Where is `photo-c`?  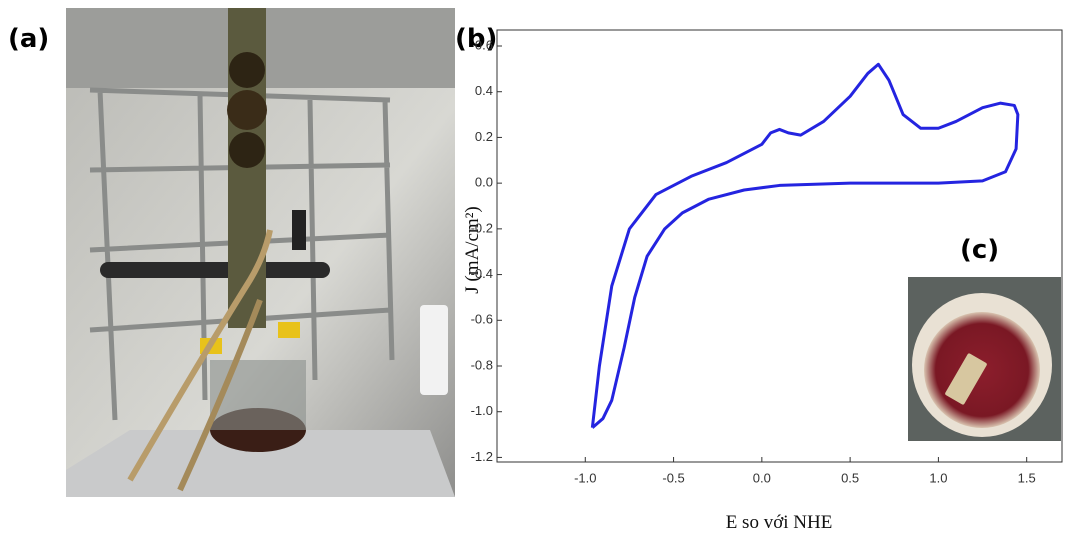
photo-c is located at coordinates (984, 359).